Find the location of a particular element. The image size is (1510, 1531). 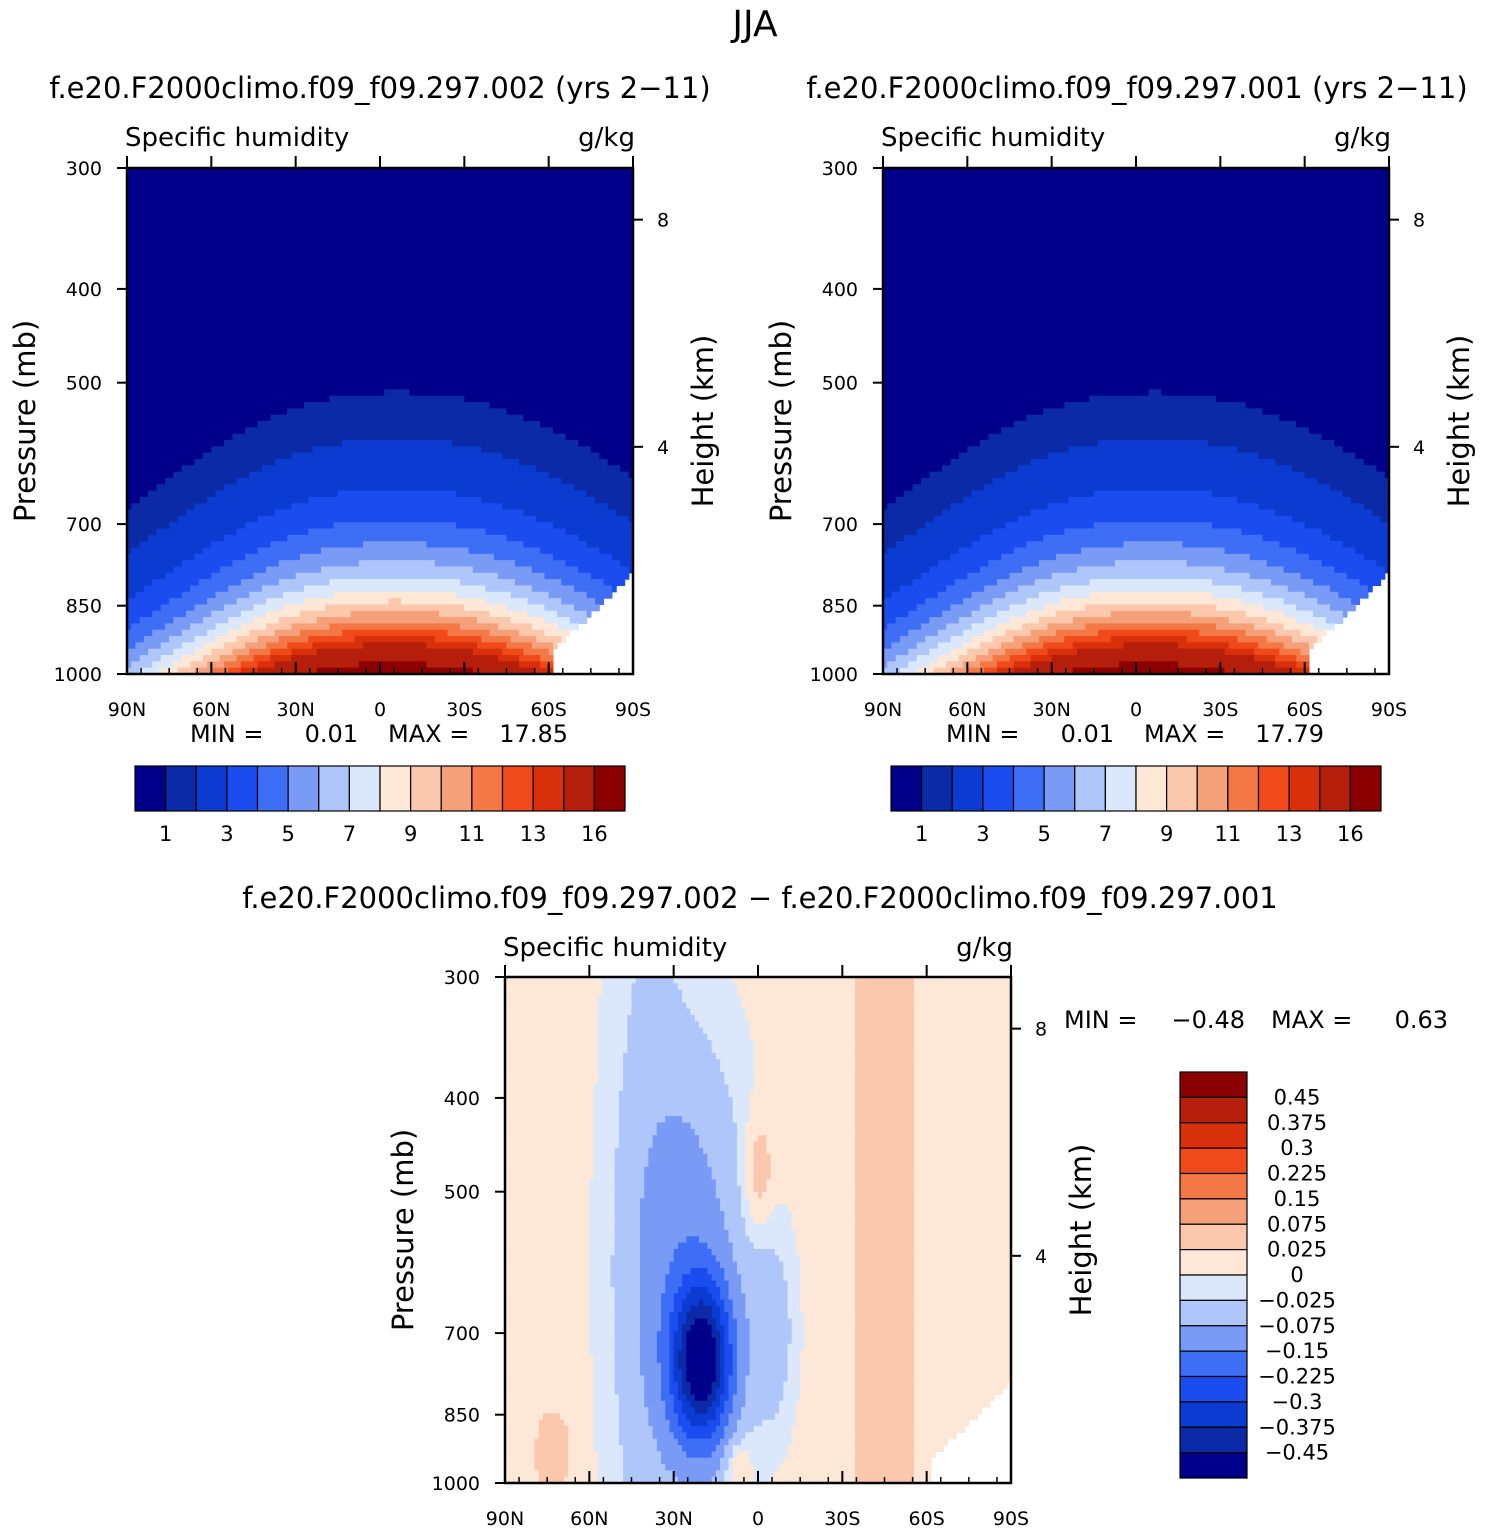

y2-axis-label: Height (km) is located at coordinates (703, 421).